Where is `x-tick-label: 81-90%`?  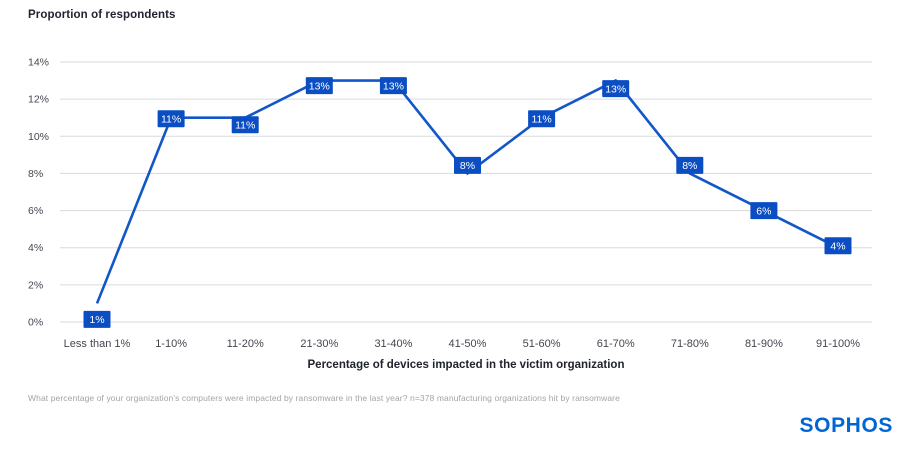 x-tick-label: 81-90% is located at coordinates (764, 344).